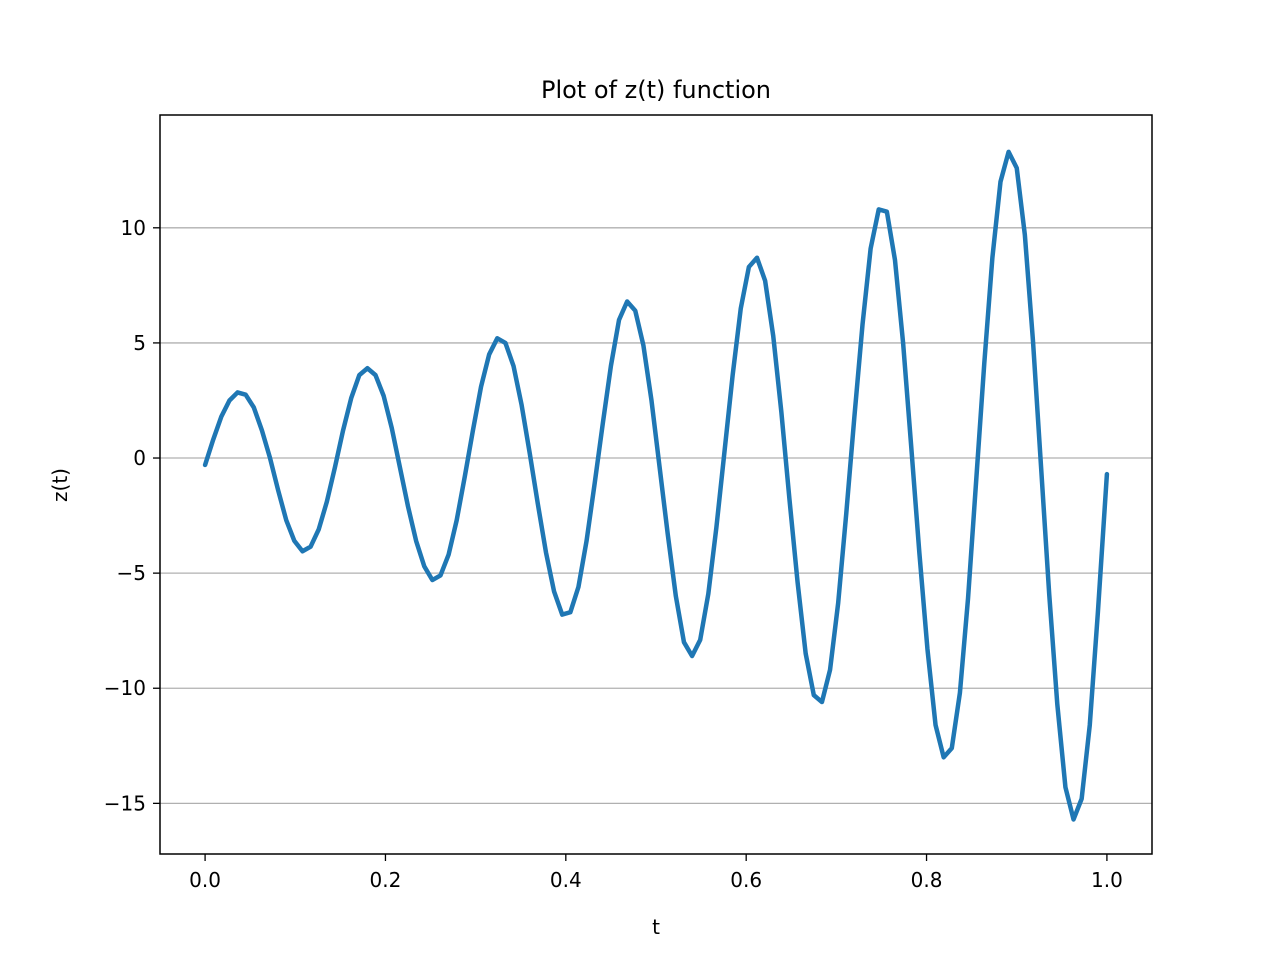  Describe the element at coordinates (132, 515) in the screenshot. I see `y-axis-ticks: −15 −10 −5 0 5 10` at that location.